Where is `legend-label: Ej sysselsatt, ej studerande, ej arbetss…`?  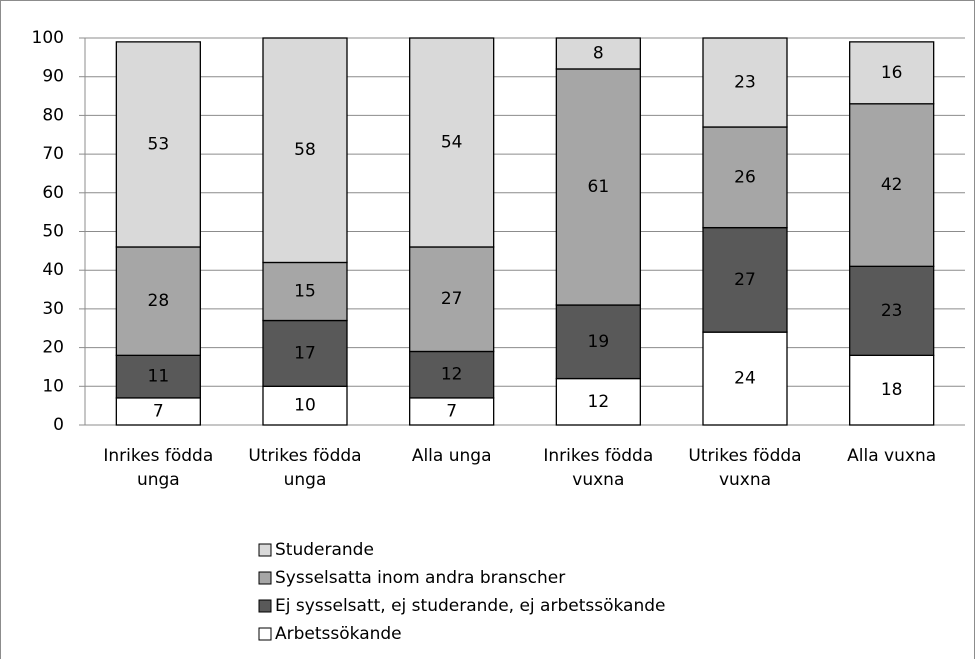 legend-label: Ej sysselsatt, ej studerande, ej arbetss… is located at coordinates (470, 606).